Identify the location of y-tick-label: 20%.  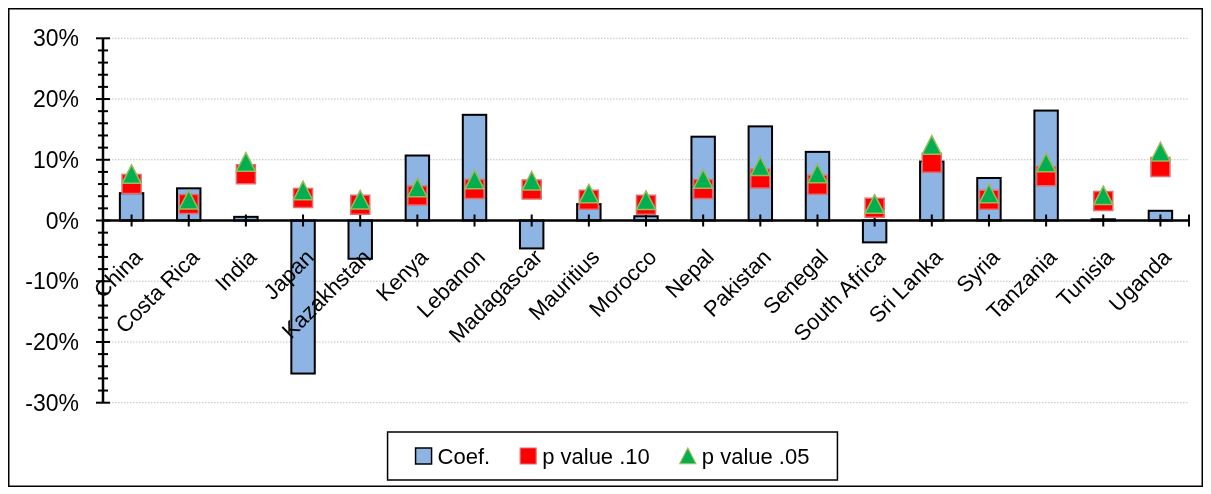
(55, 99).